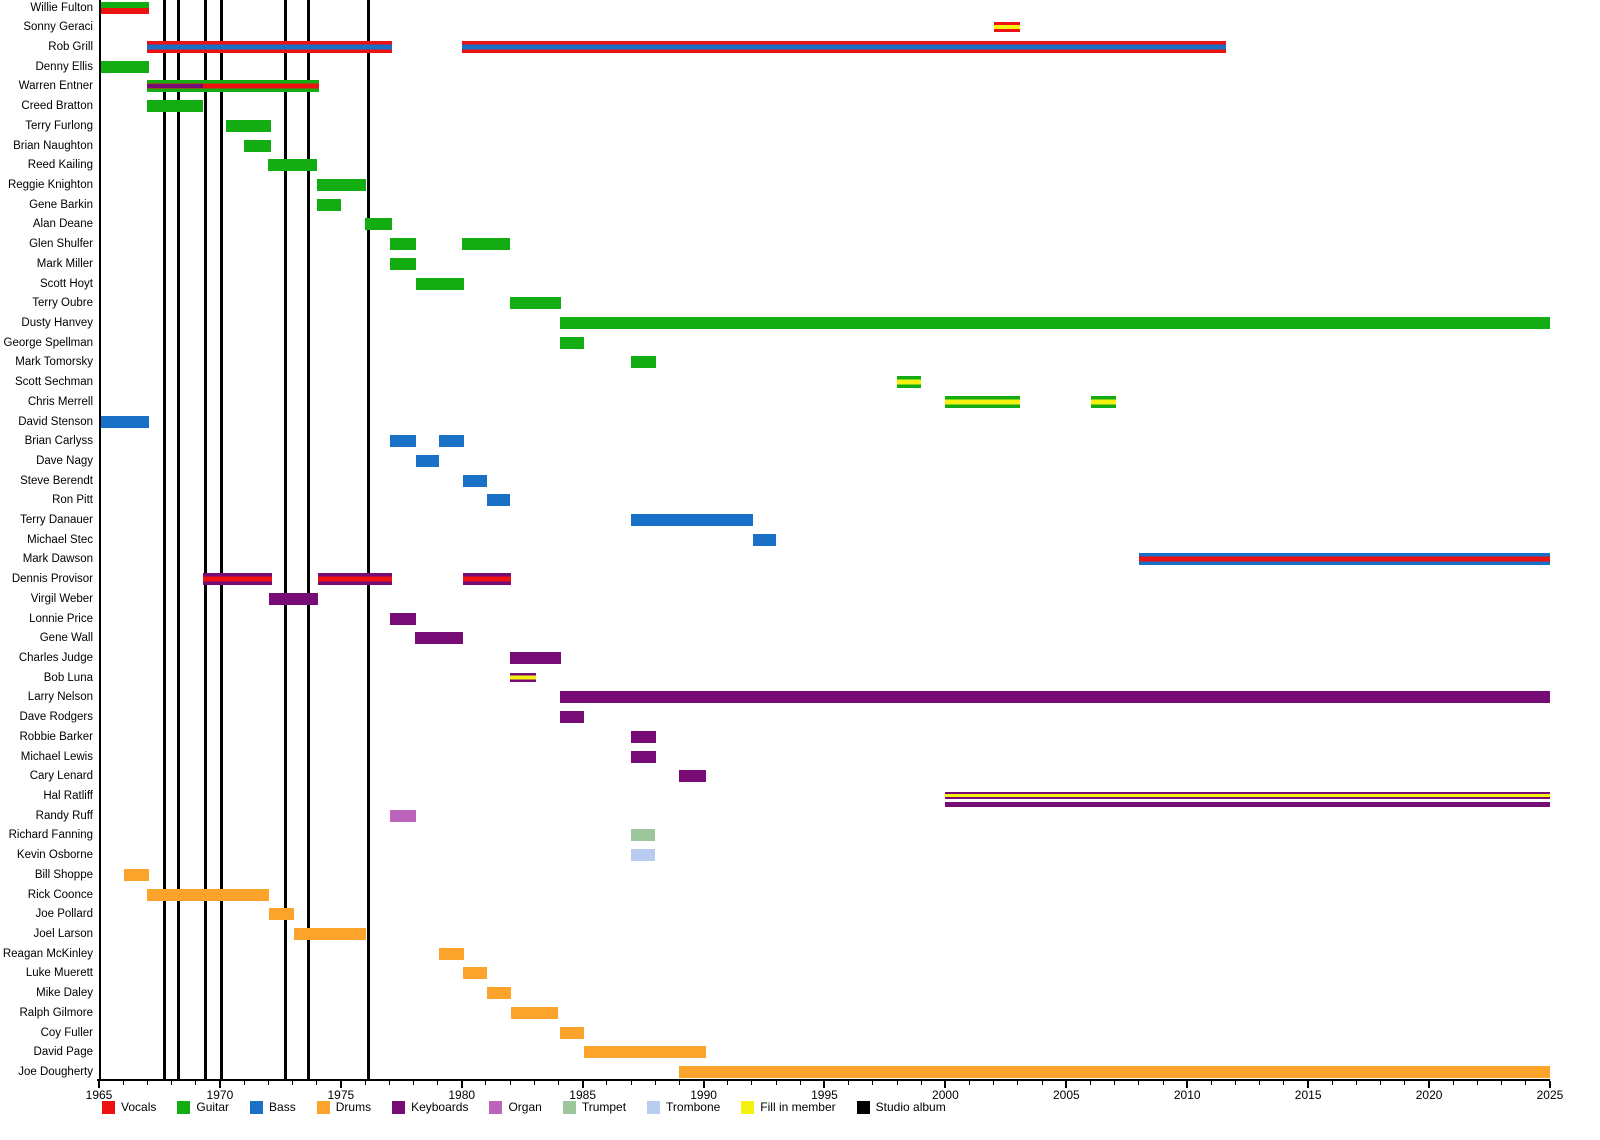 The height and width of the screenshot is (1140, 1600). I want to click on member-name-label: Mike Daley, so click(64, 993).